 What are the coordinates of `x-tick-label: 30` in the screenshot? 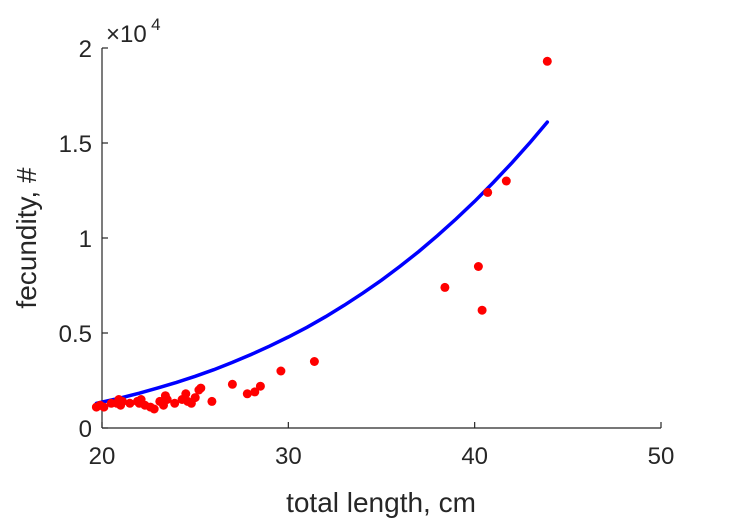 It's located at (288, 456).